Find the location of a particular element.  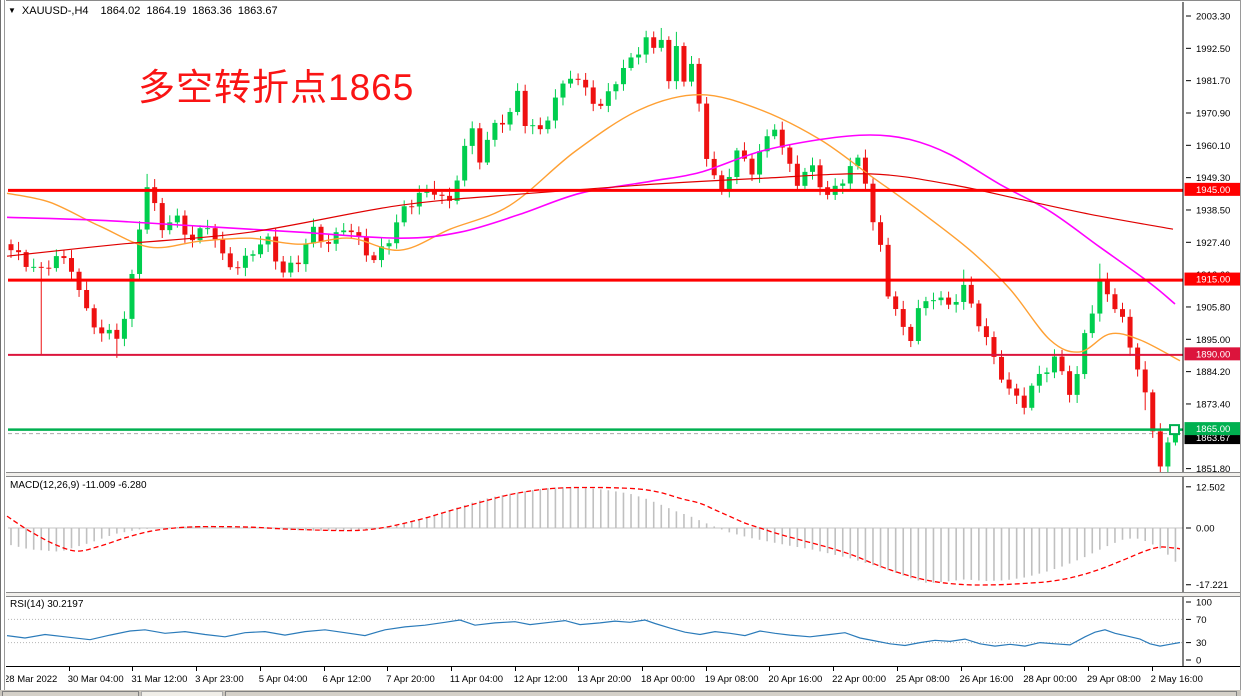

symbol-period-label: XAUUSD-,H4 is located at coordinates (55, 11).